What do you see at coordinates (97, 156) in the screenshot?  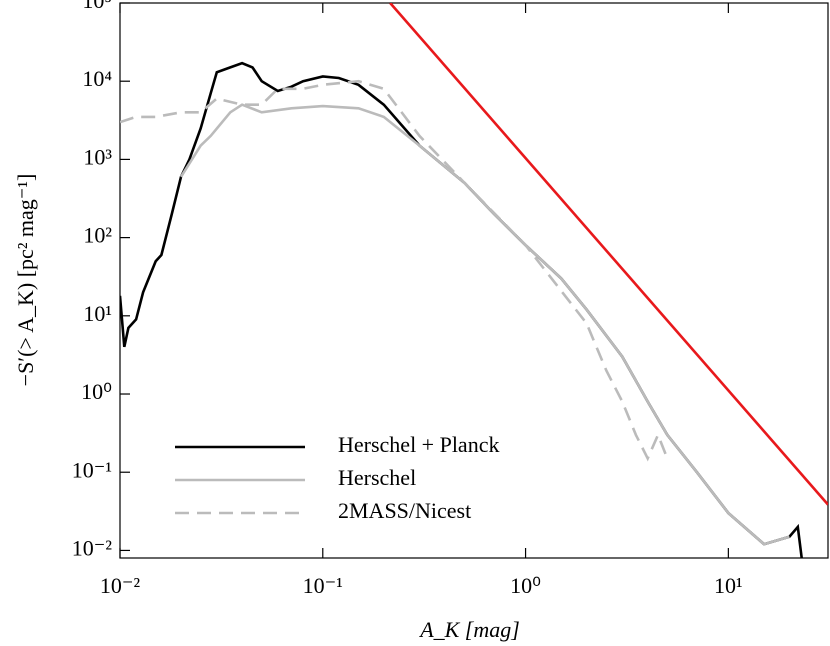 I see `y-tick-label: 10³` at bounding box center [97, 156].